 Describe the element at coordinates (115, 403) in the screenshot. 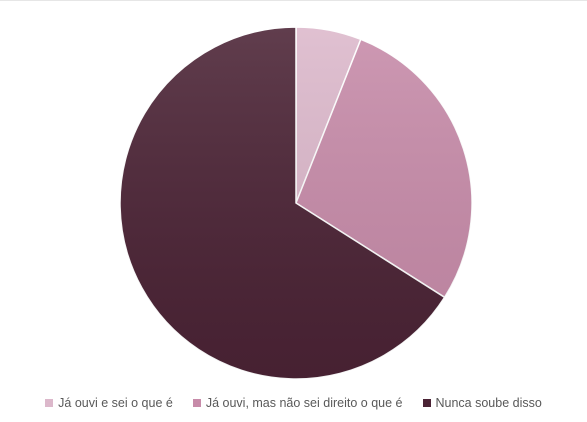

I see `legend-label: Já ouvi e sei o que é` at that location.